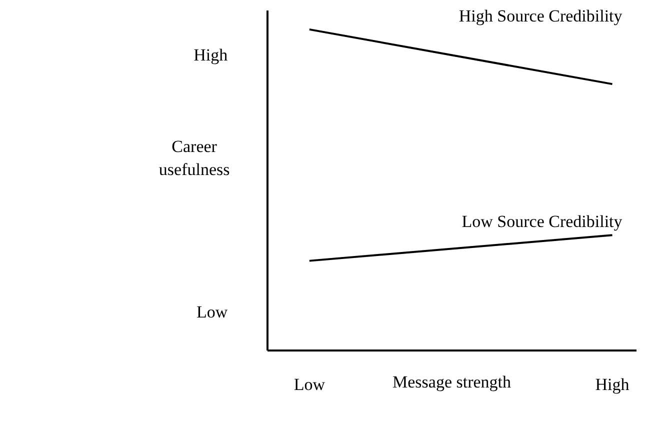  Describe the element at coordinates (212, 312) in the screenshot. I see `text: Low` at that location.